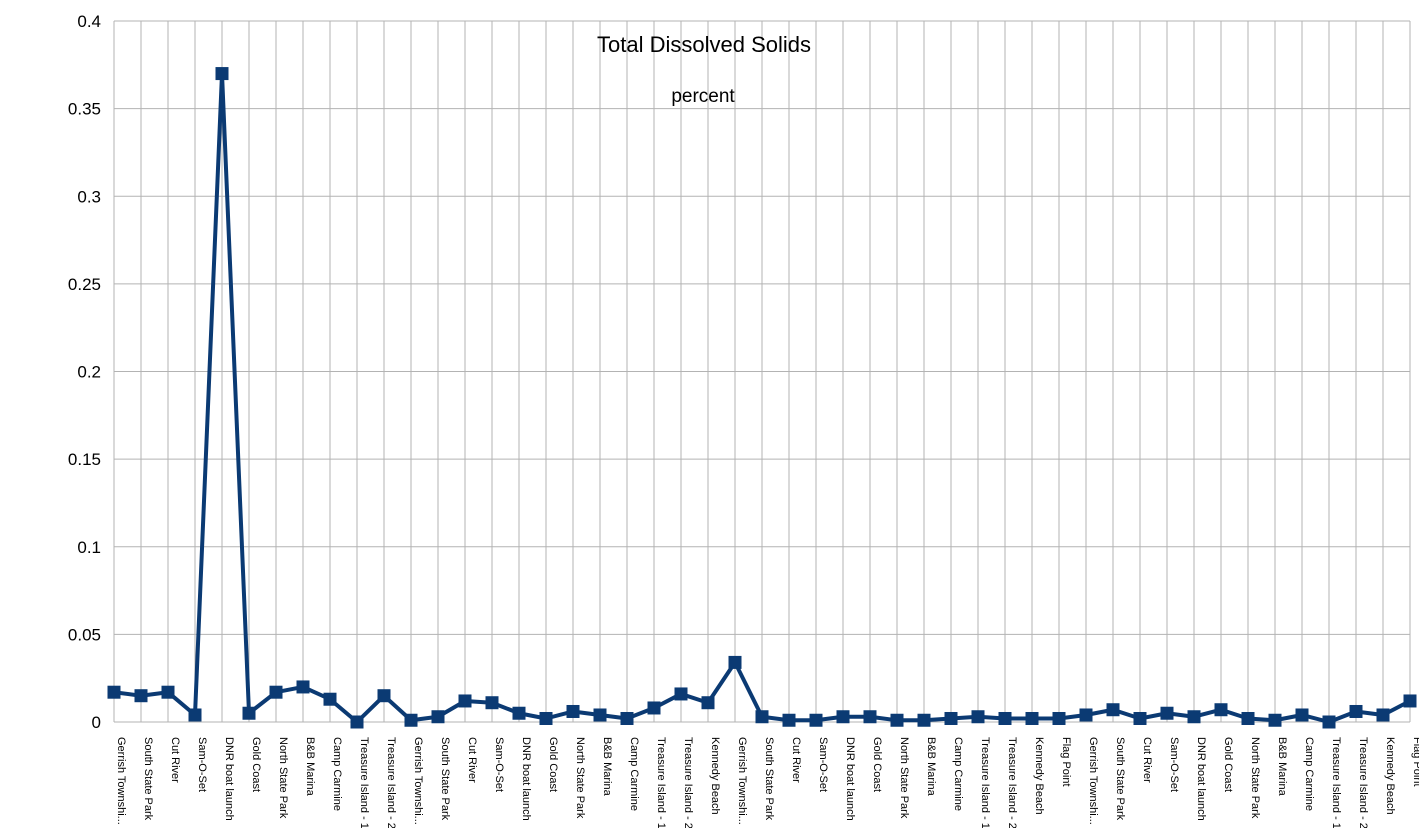  What do you see at coordinates (84, 459) in the screenshot?
I see `y-tick-label: 0.15` at bounding box center [84, 459].